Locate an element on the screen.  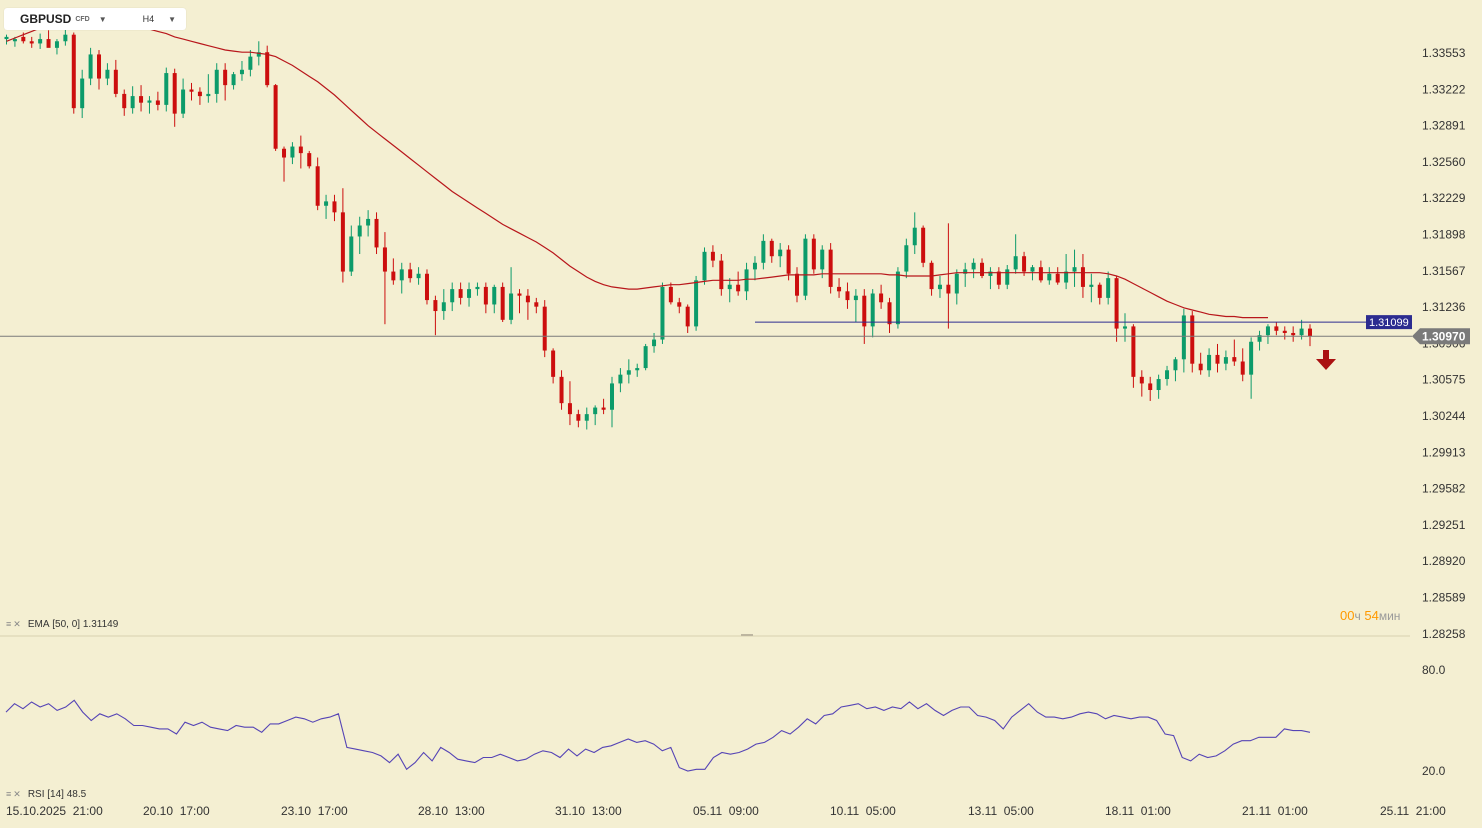
countdown-minutes-unit: мин is located at coordinates (1389, 616).